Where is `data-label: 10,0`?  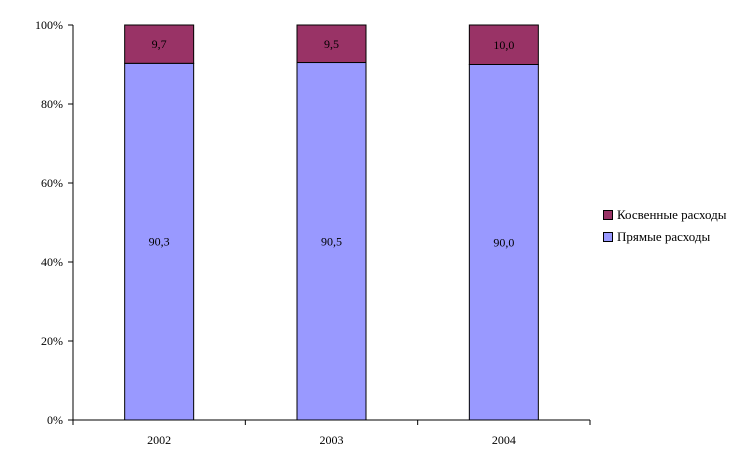 data-label: 10,0 is located at coordinates (503, 45).